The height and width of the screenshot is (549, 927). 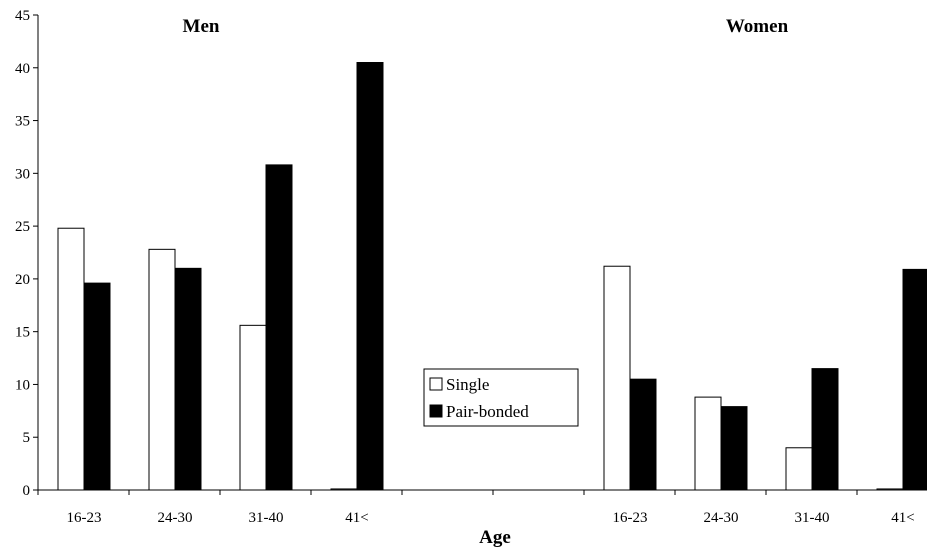 What do you see at coordinates (436, 411) in the screenshot?
I see `legend-swatch-pair-bonded` at bounding box center [436, 411].